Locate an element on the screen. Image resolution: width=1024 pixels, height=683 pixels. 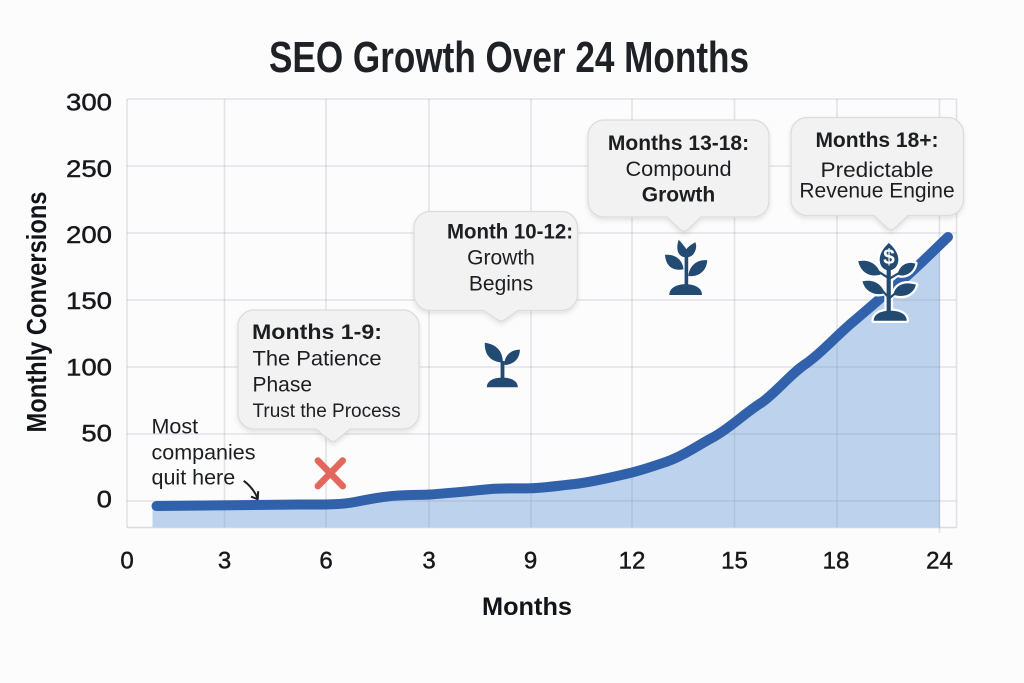
svg-text: 200 is located at coordinates (89, 235).